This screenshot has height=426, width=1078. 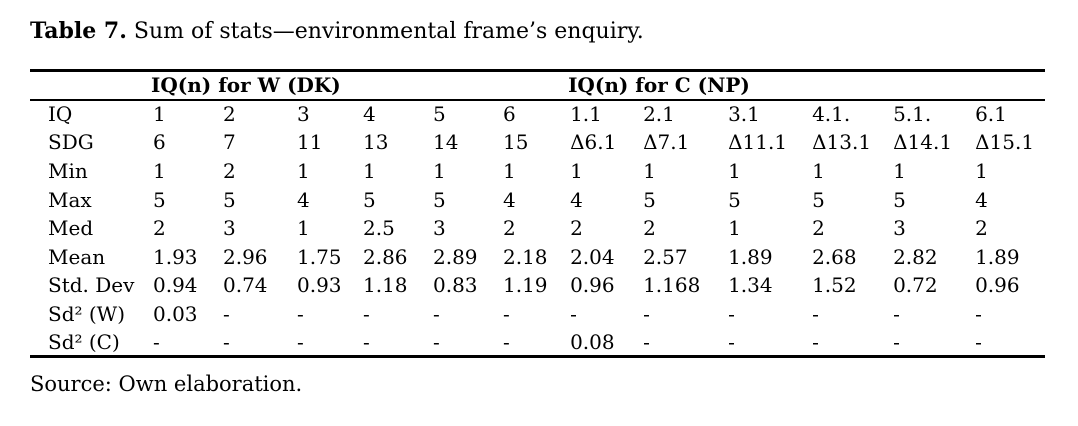 I want to click on table-cell: 2.89, so click(x=455, y=256).